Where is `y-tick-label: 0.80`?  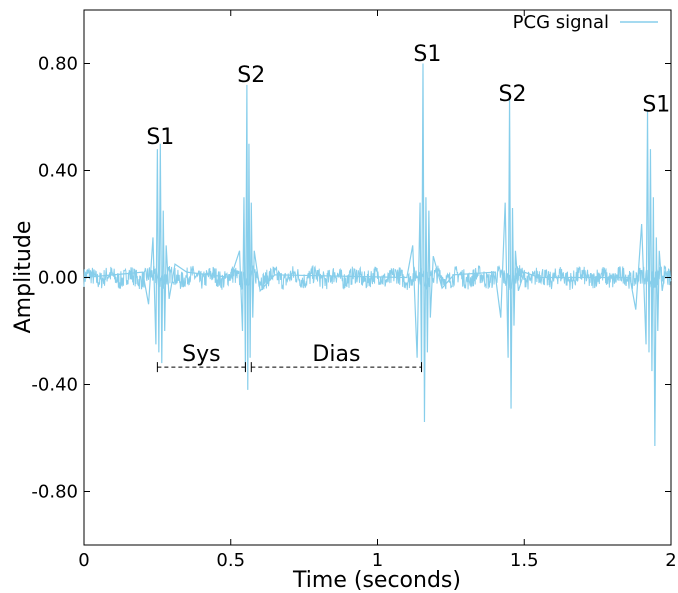 y-tick-label: 0.80 is located at coordinates (58, 64).